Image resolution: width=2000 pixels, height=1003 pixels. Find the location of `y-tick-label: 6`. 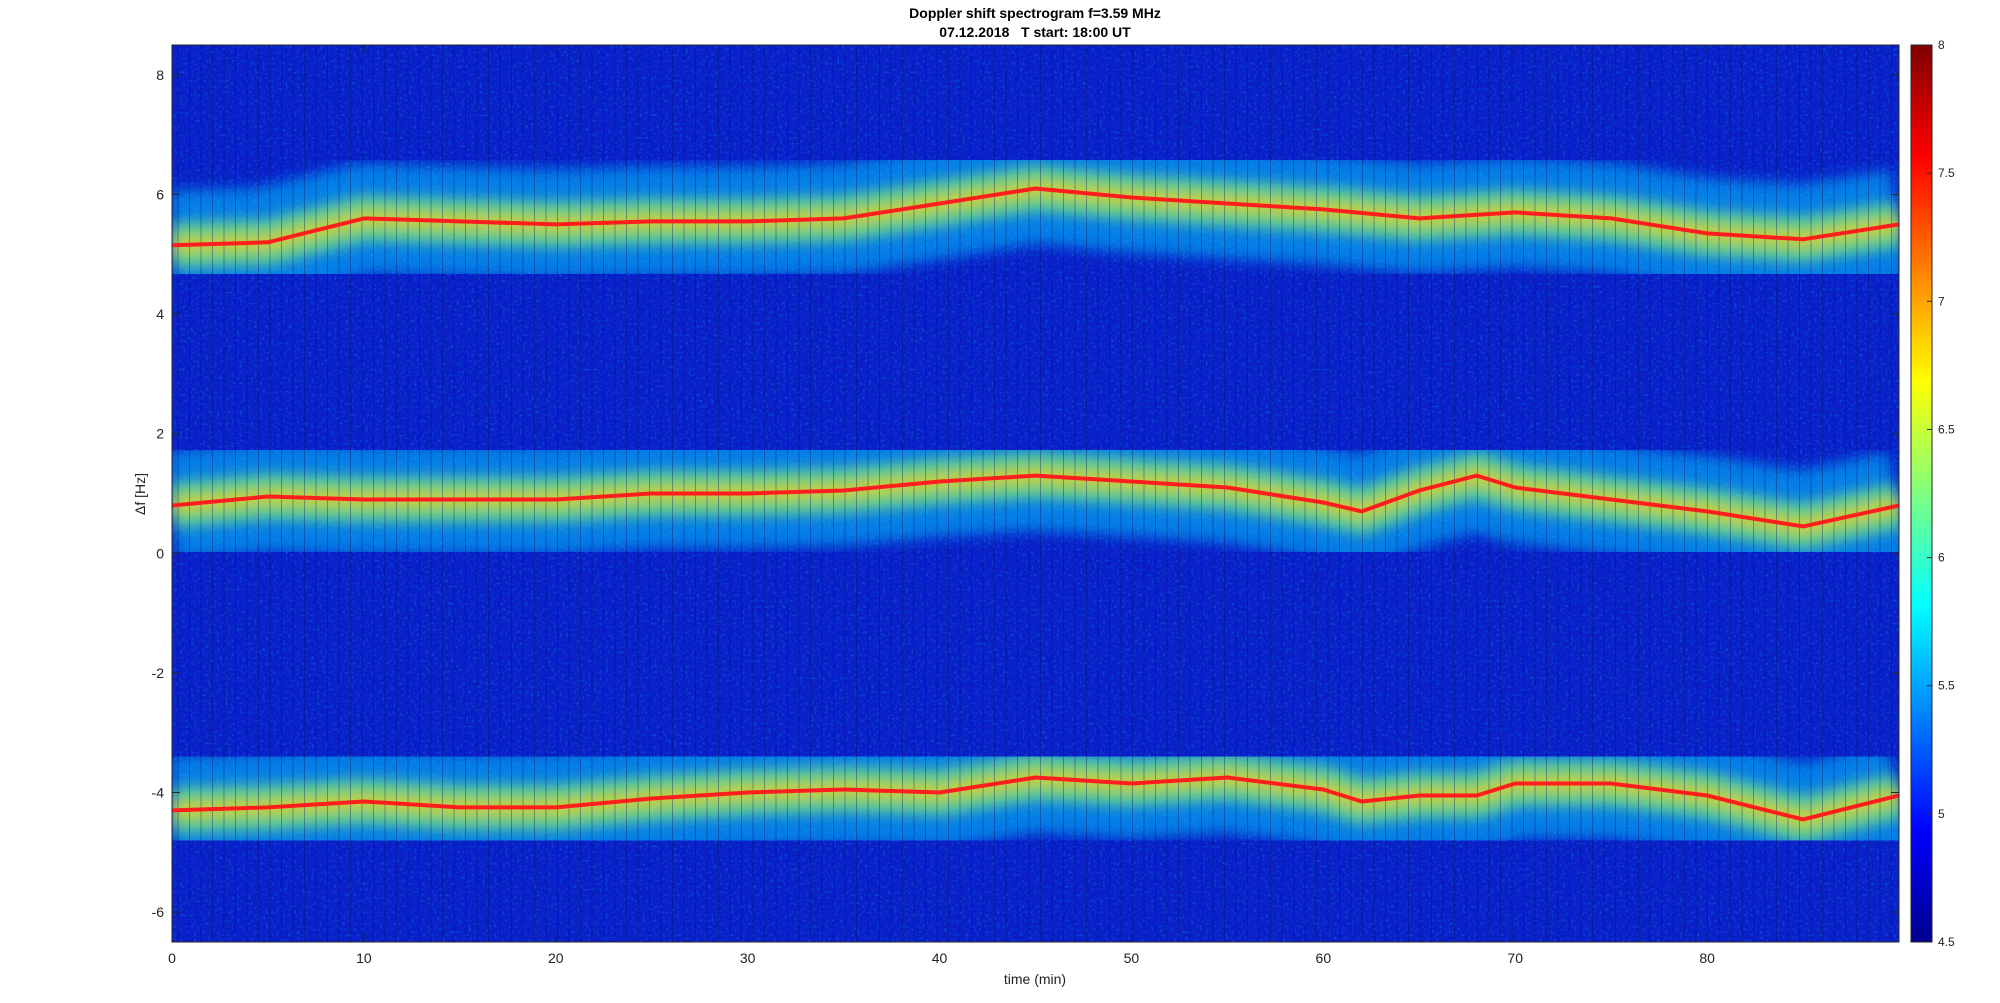

y-tick-label: 6 is located at coordinates (160, 195).